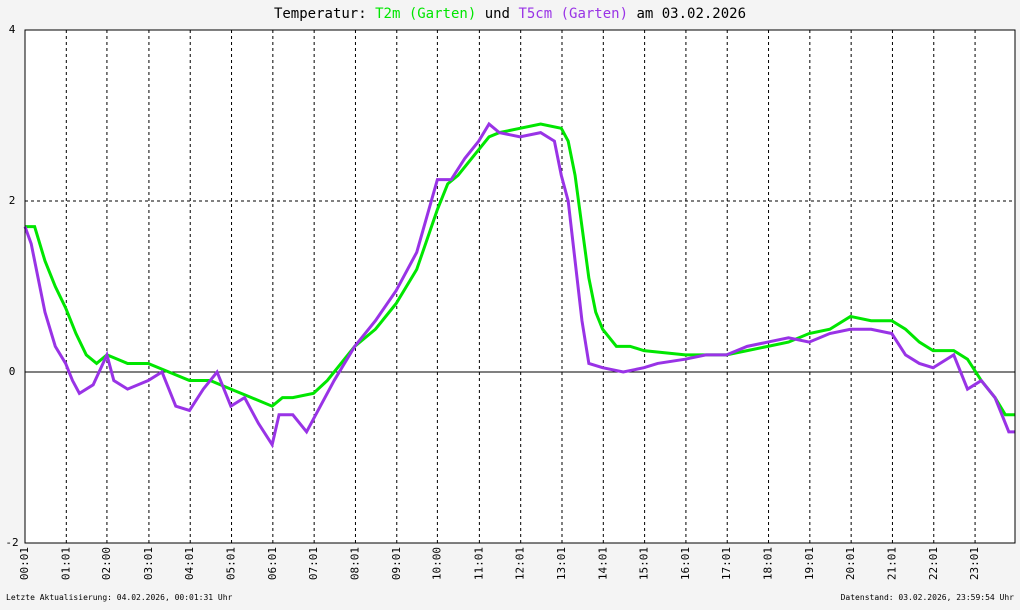  Describe the element at coordinates (396, 563) in the screenshot. I see `x-tick-label: 09:01` at that location.